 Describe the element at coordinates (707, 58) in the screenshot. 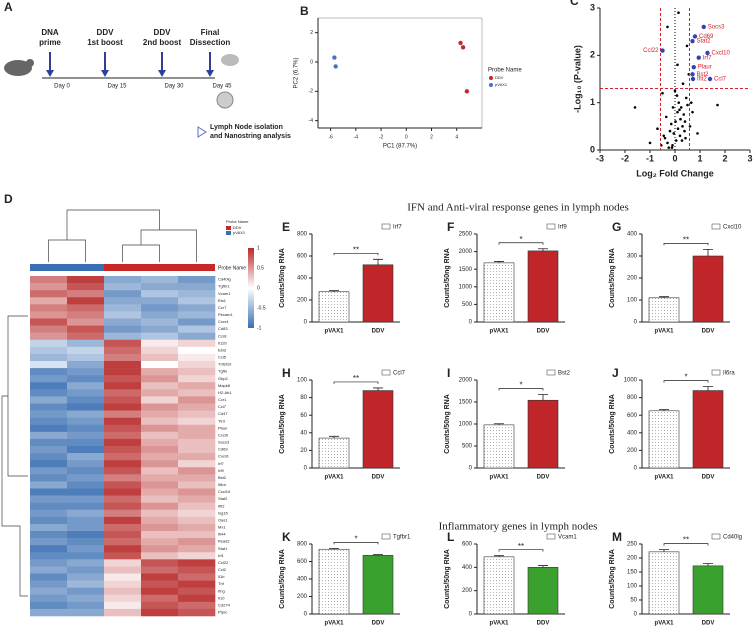

I see `gene-label: Irf7` at that location.